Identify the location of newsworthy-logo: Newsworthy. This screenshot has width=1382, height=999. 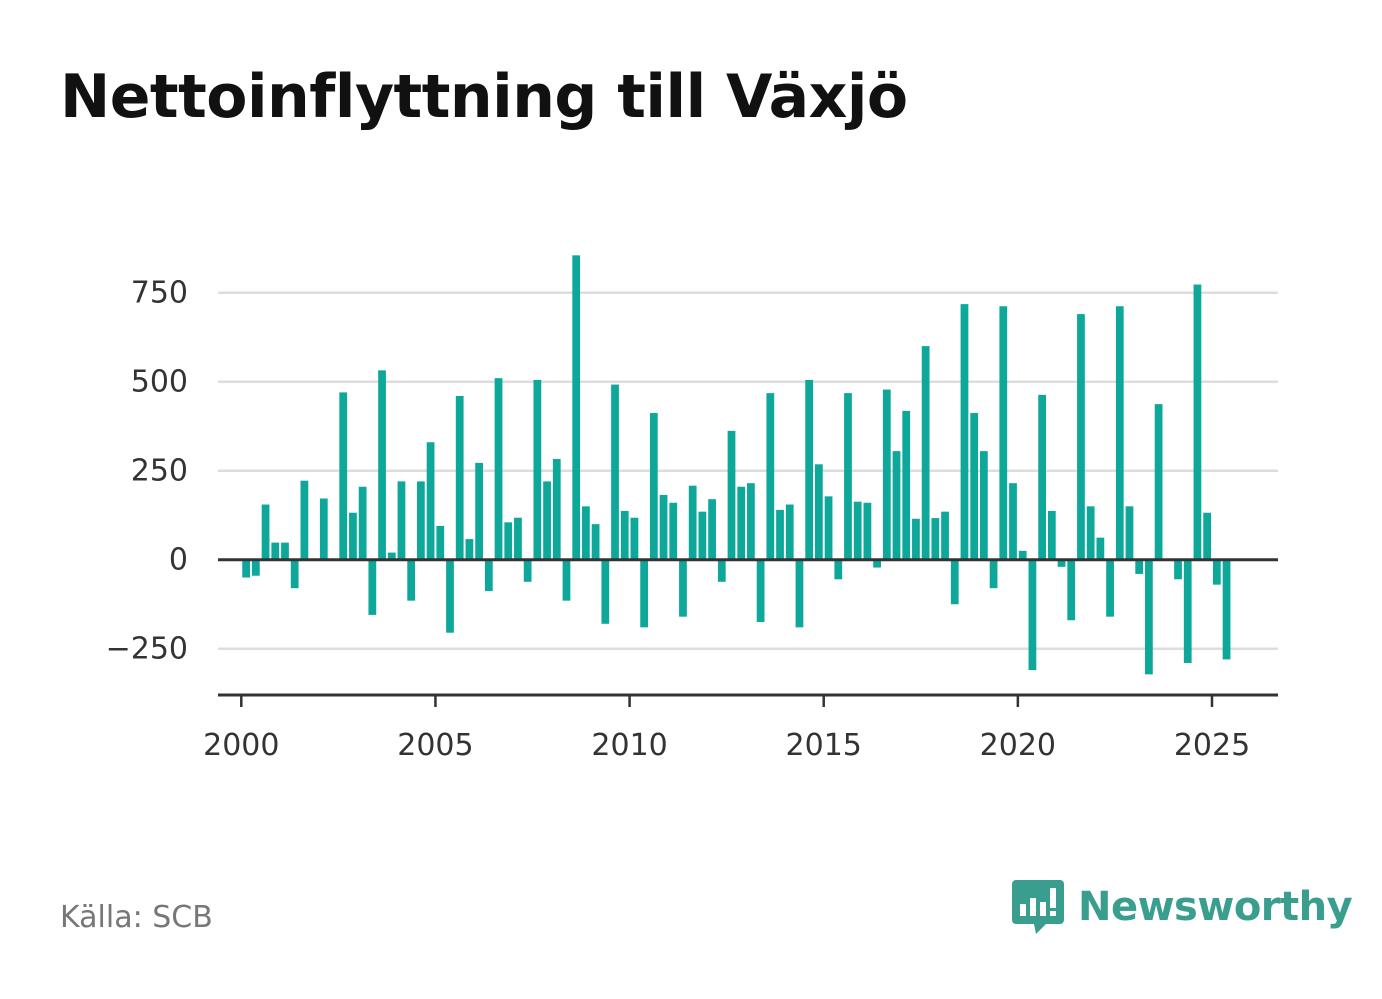
(1181, 907).